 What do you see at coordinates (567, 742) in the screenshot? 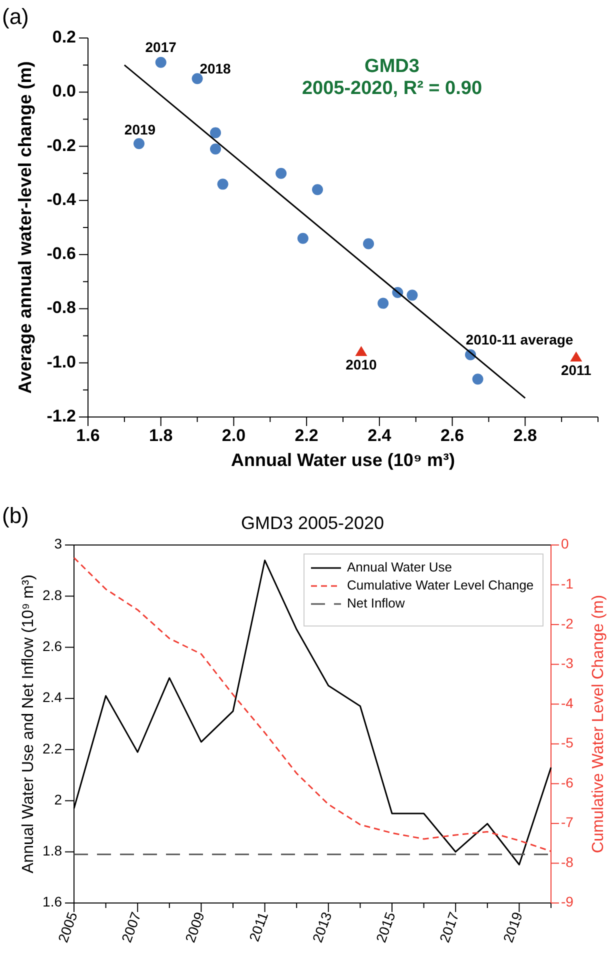
I see `y2-tick-label: -5` at bounding box center [567, 742].